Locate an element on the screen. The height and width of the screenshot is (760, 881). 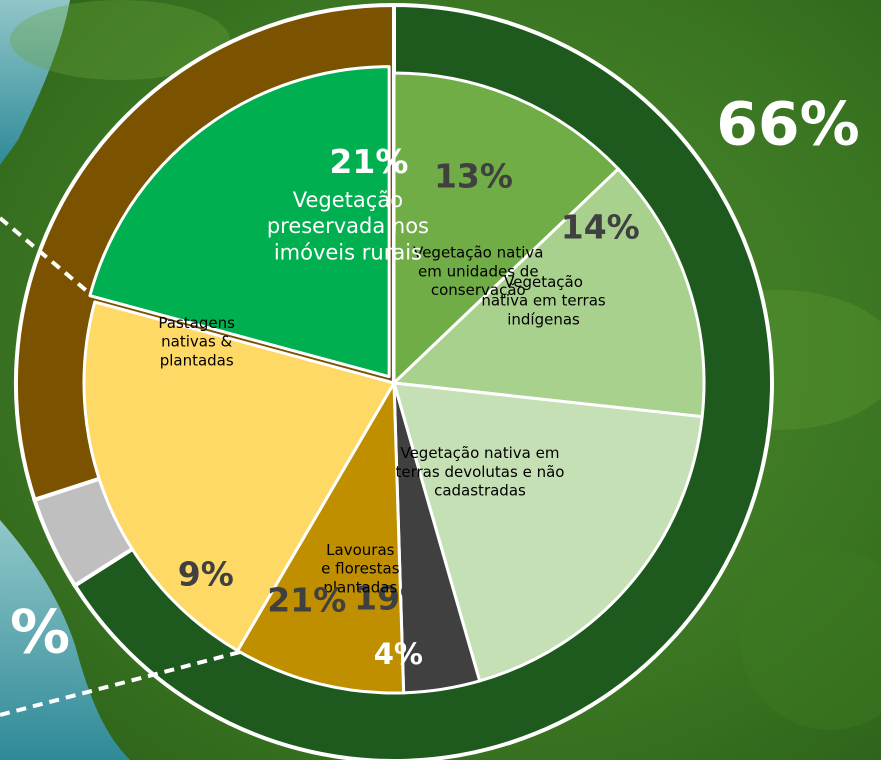
slice-category-label: terras devolutas e não is located at coordinates (479, 472).